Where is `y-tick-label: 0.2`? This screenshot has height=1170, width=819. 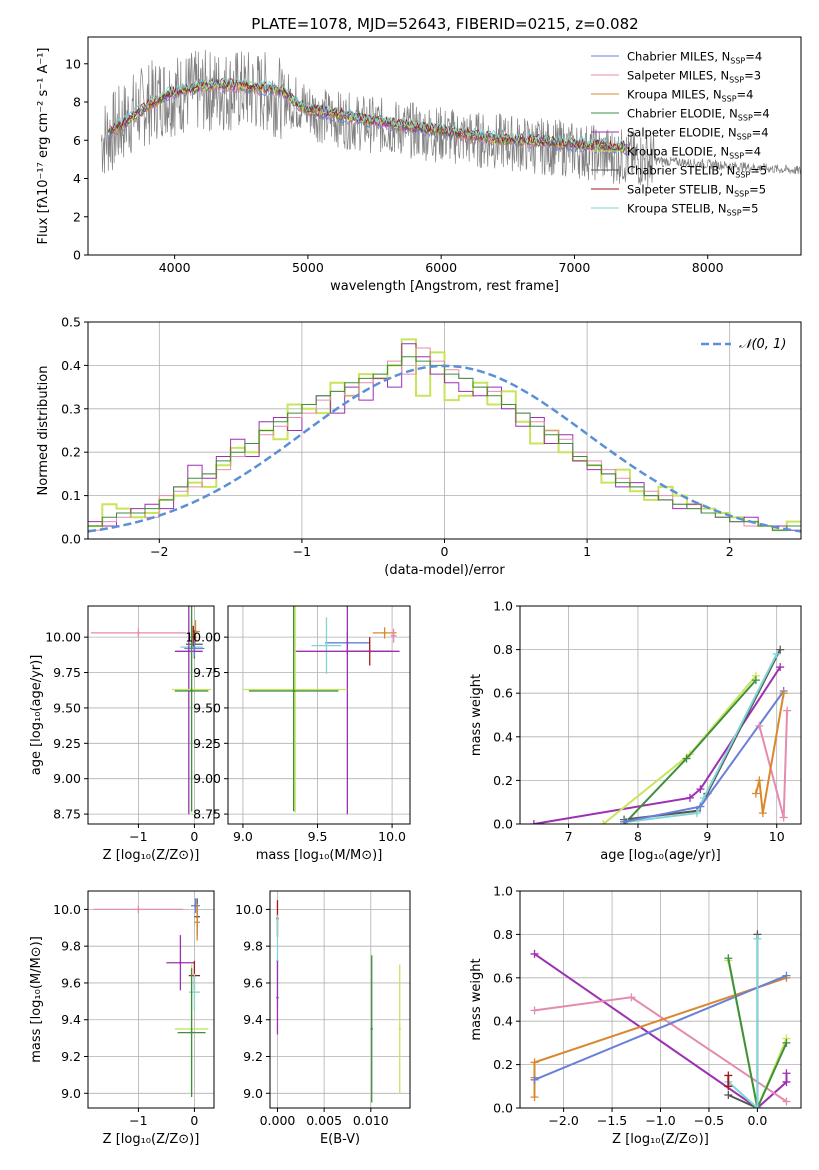
y-tick-label: 0.2 is located at coordinates (503, 1064).